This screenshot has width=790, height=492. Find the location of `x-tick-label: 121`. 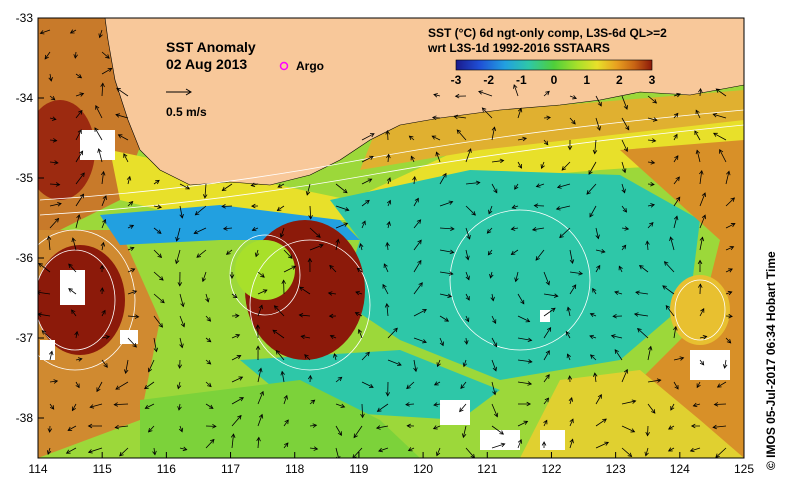

x-tick-label: 121 is located at coordinates (487, 469).